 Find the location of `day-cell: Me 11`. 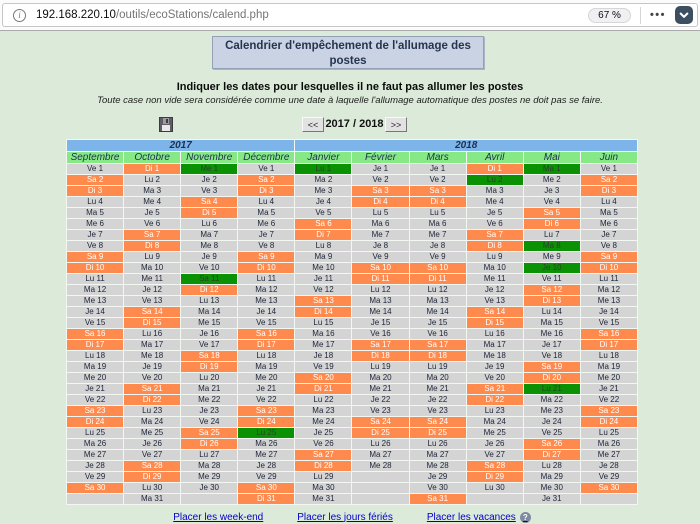

day-cell: Me 11 is located at coordinates (152, 279).